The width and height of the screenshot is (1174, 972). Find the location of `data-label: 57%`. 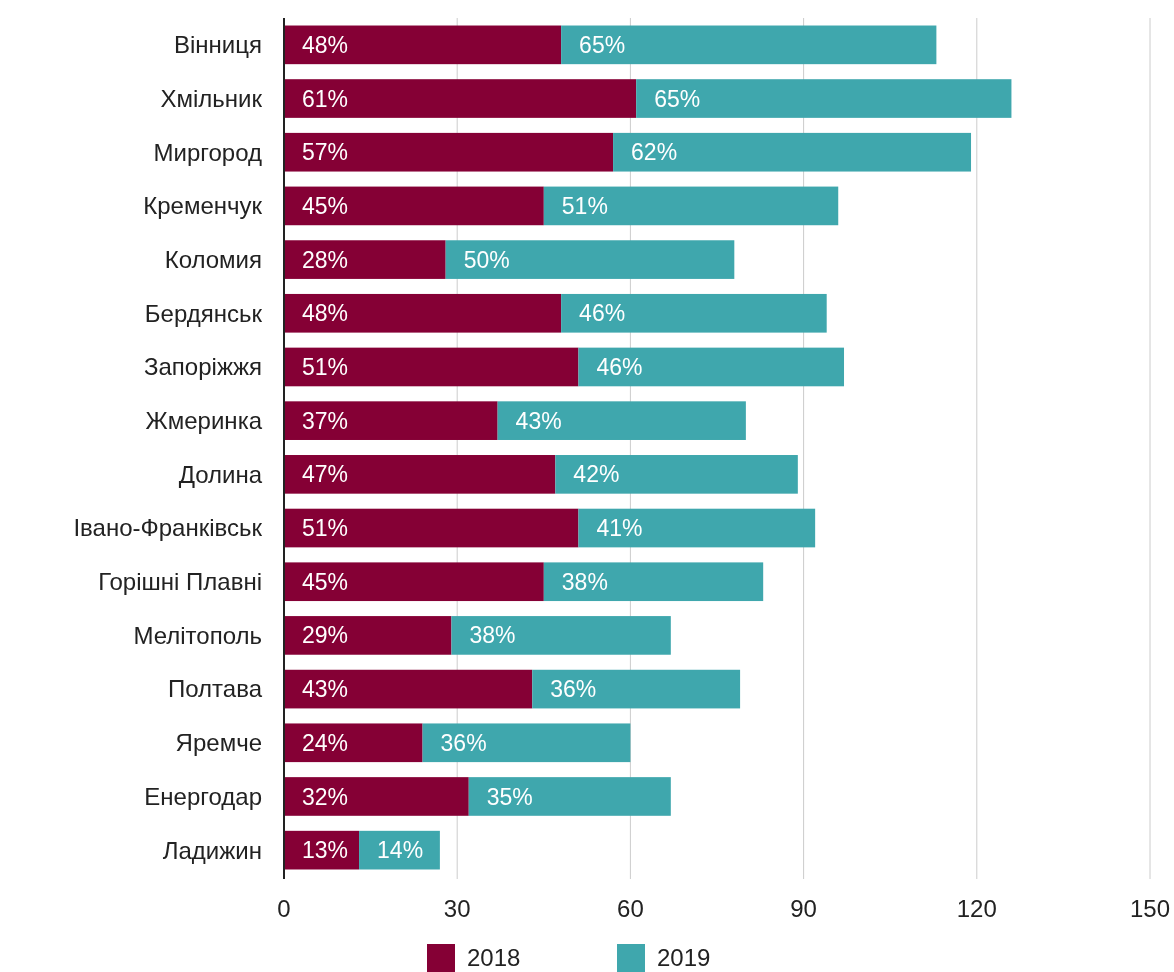

data-label: 57% is located at coordinates (325, 152).